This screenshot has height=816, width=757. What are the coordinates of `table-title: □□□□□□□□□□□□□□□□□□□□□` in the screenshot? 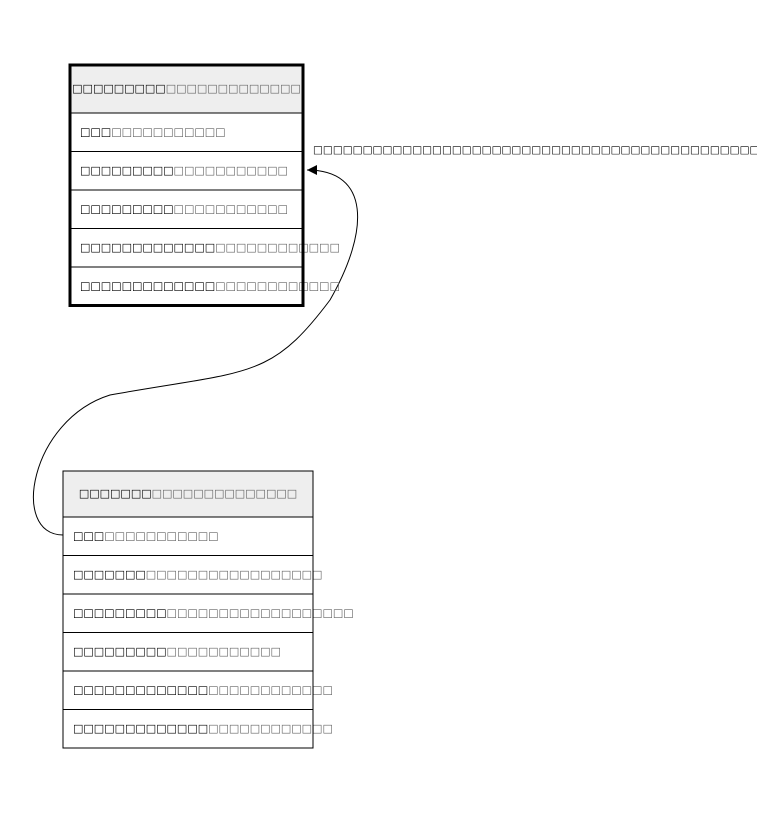 It's located at (188, 493).